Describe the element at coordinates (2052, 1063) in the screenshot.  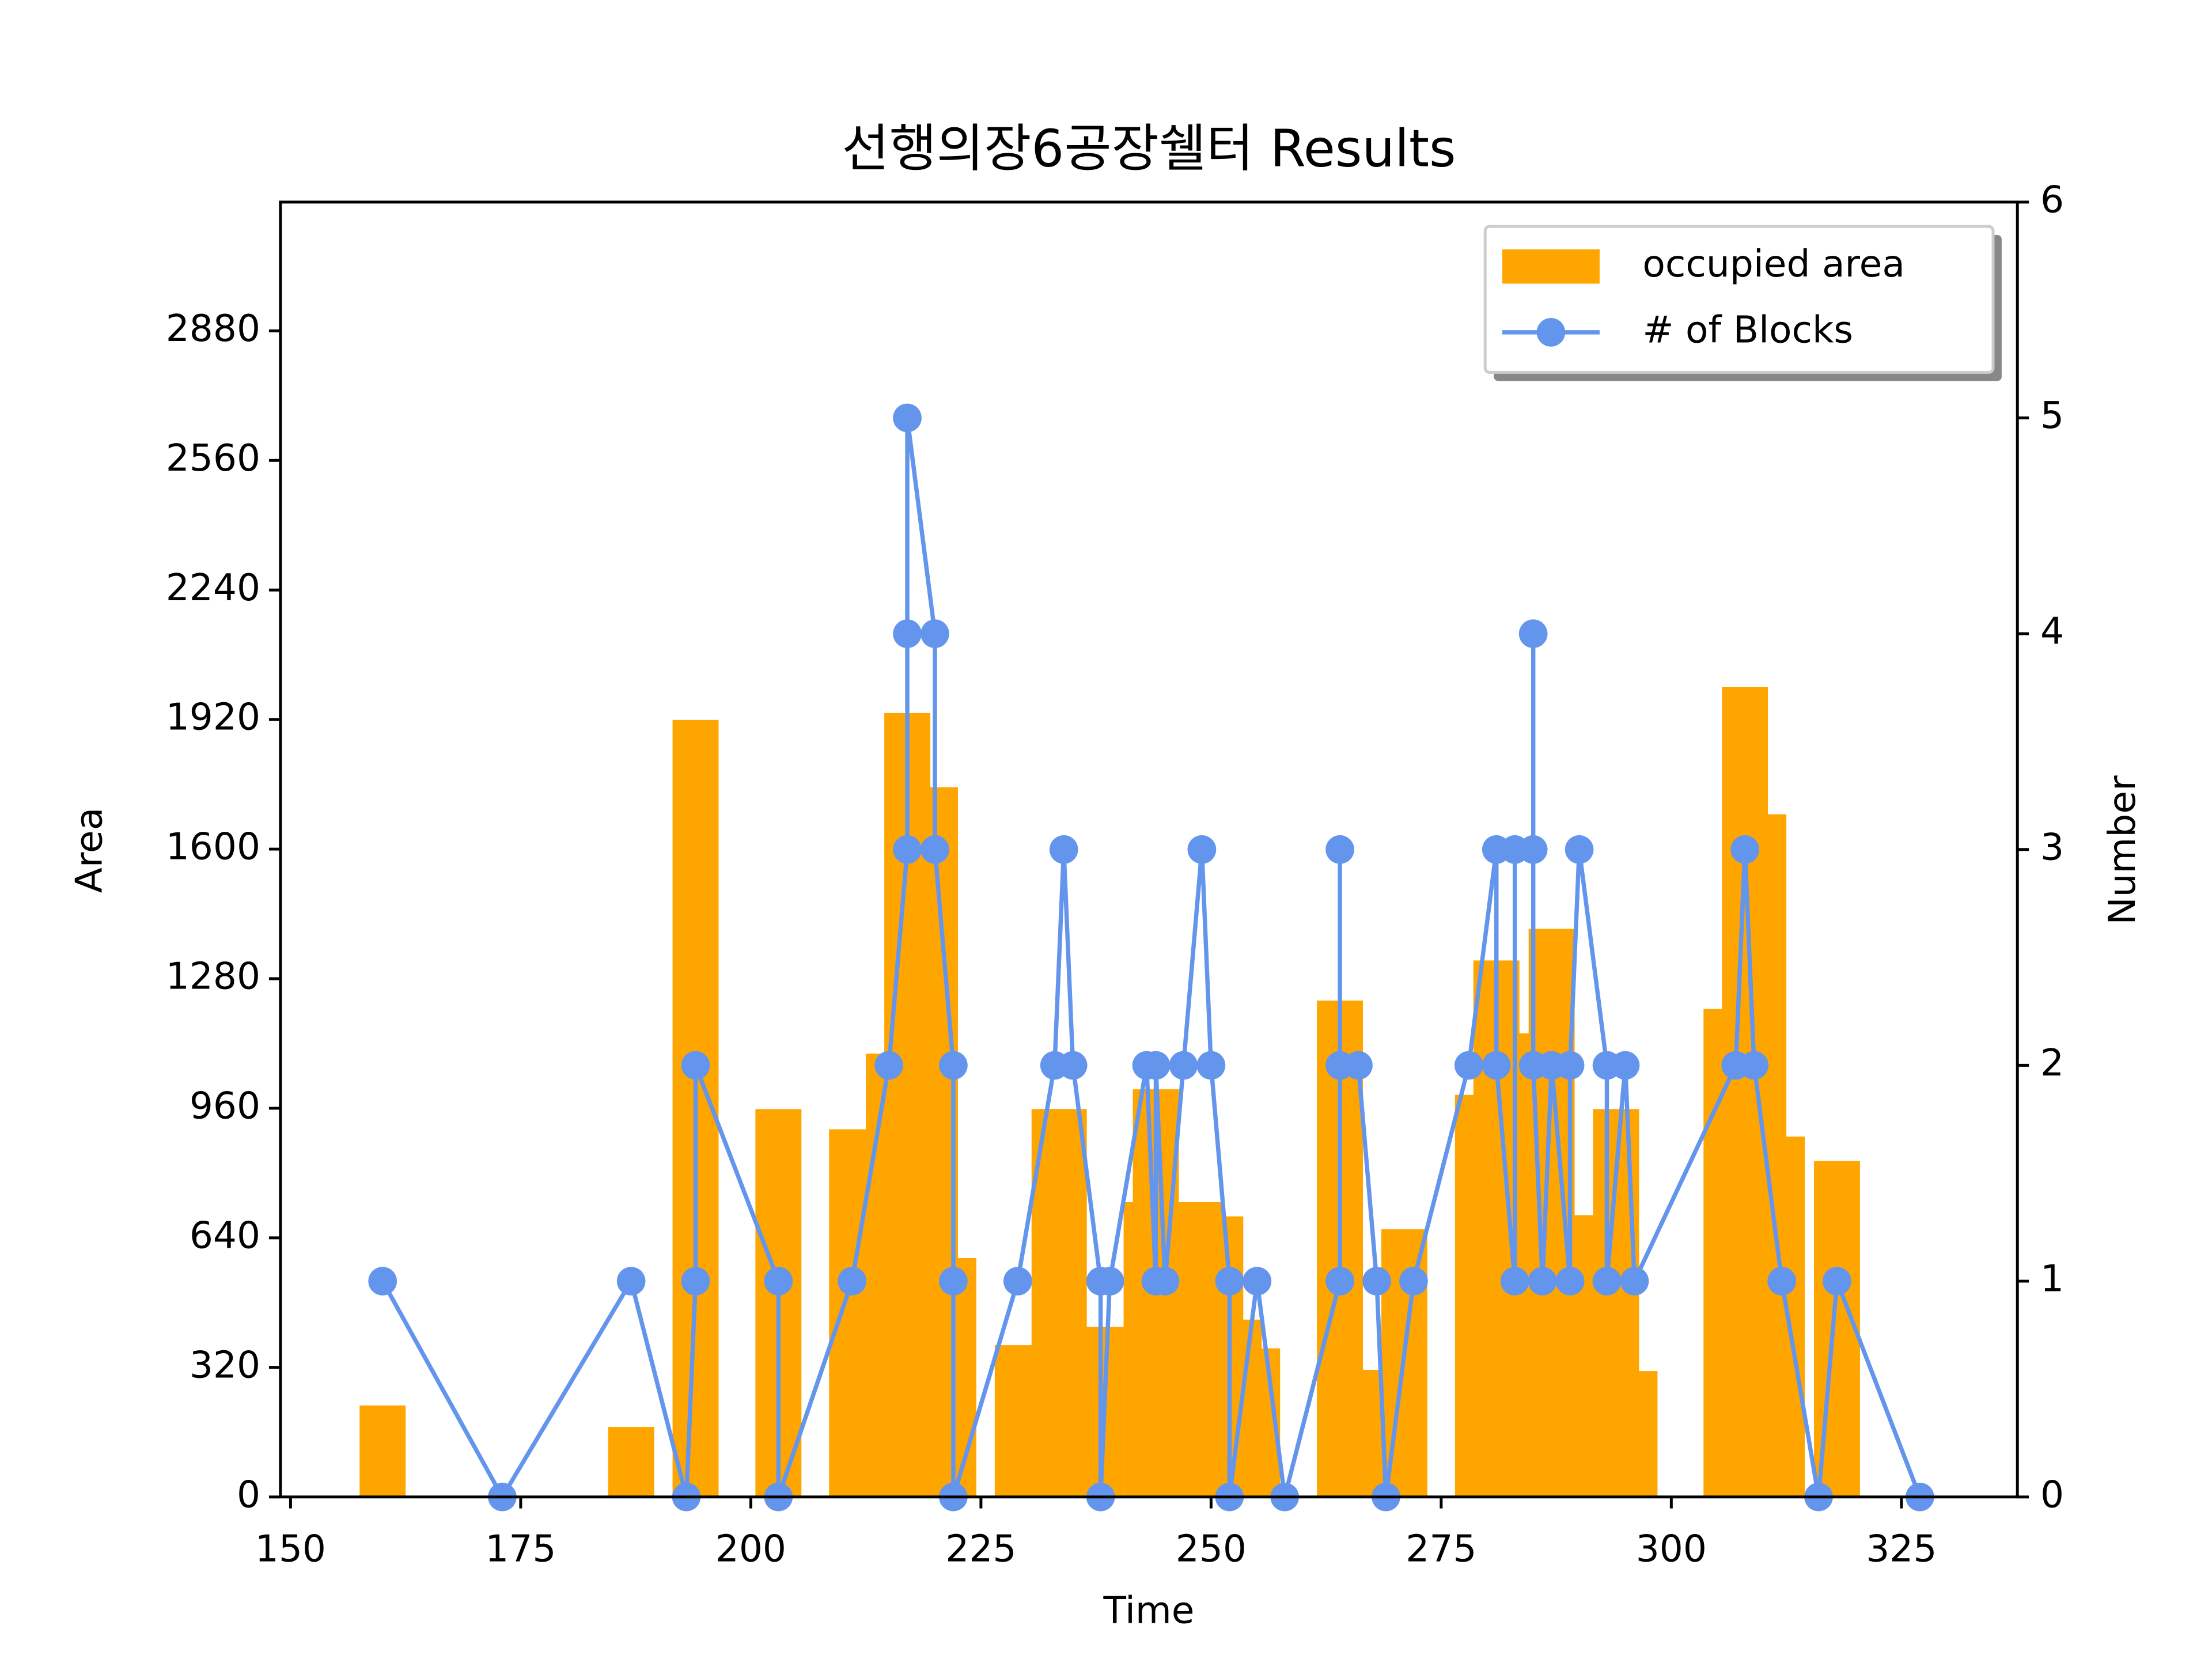
I see `y2-tick-label: 2` at that location.